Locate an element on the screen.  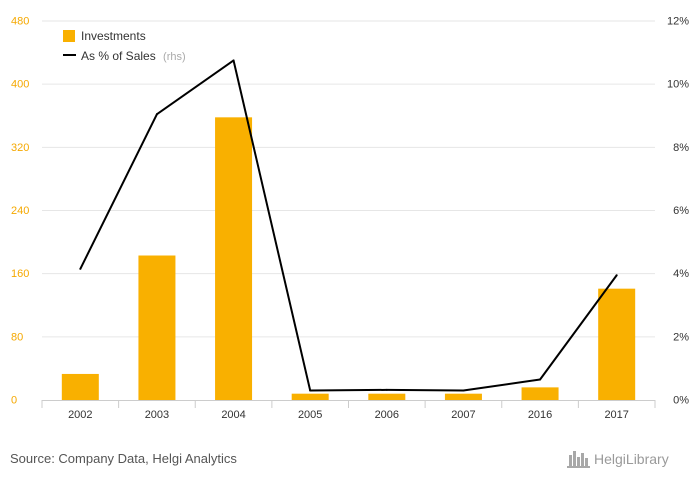
svg-text: As % of Sales (rhs) is located at coordinates (133, 56).